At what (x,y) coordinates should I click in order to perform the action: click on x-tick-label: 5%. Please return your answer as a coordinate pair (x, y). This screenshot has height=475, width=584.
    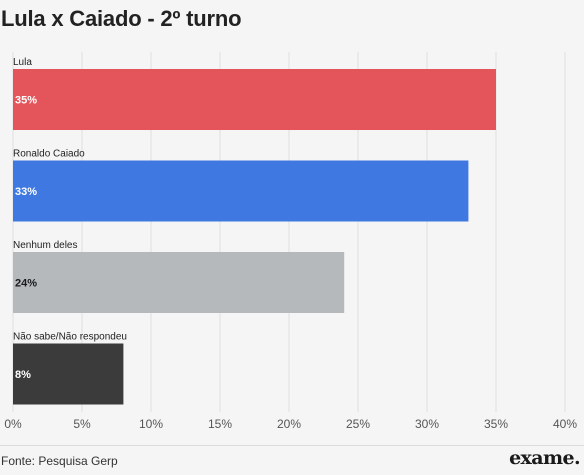
    Looking at the image, I should click on (82, 424).